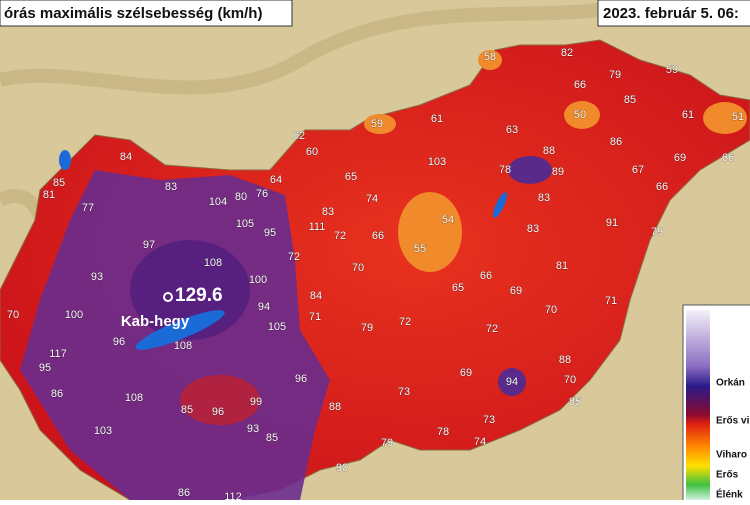  Describe the element at coordinates (312, 152) in the screenshot. I see `station-value: 60` at that location.